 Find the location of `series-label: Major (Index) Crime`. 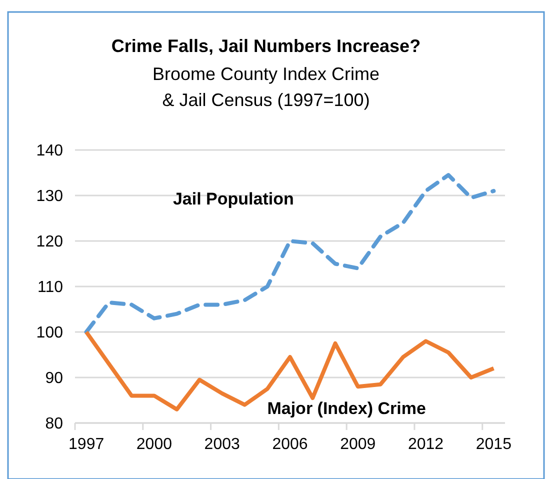

series-label: Major (Index) Crime is located at coordinates (346, 408).